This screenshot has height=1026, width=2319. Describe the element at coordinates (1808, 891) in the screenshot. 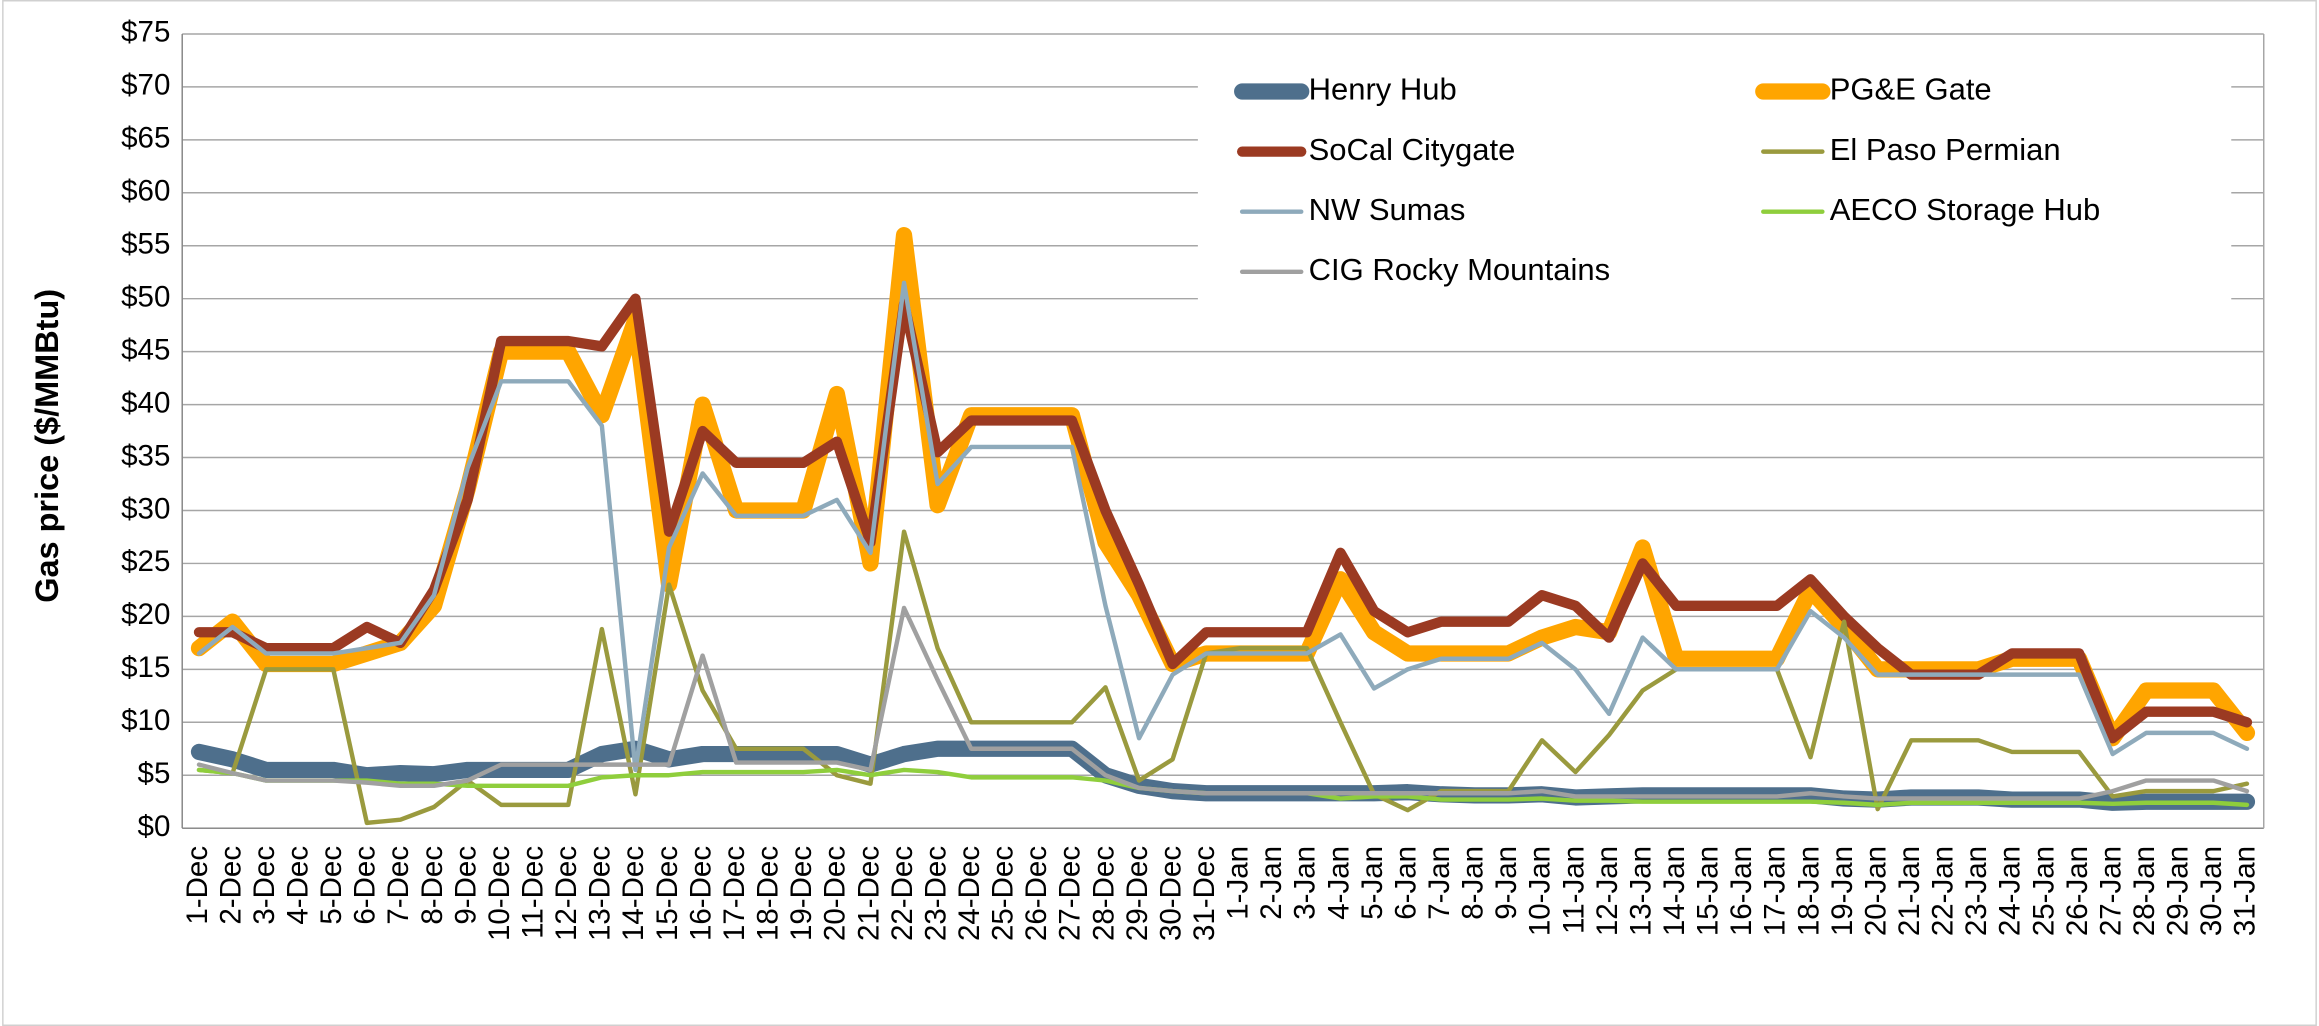

I see `x-tick-label: 18-Jan` at that location.